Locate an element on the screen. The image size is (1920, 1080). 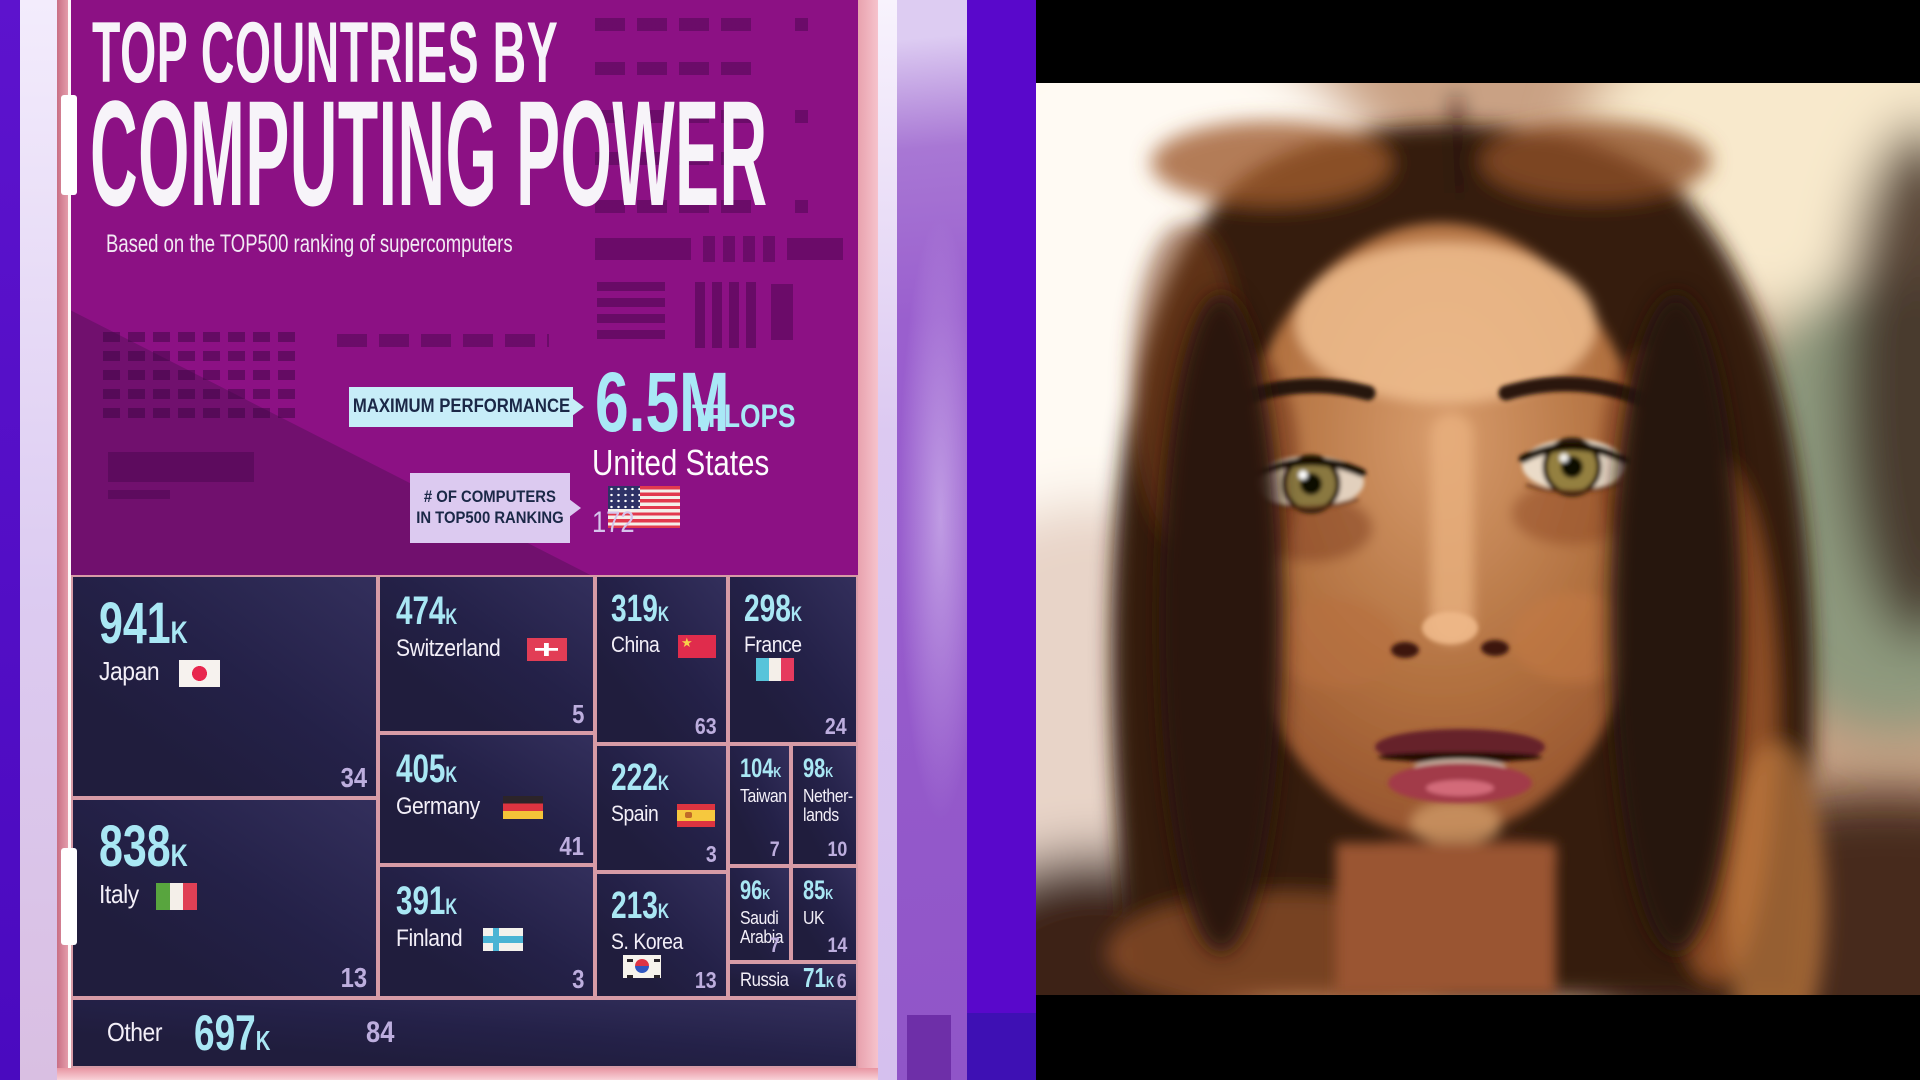
cell-value: 298K is located at coordinates (773, 609).